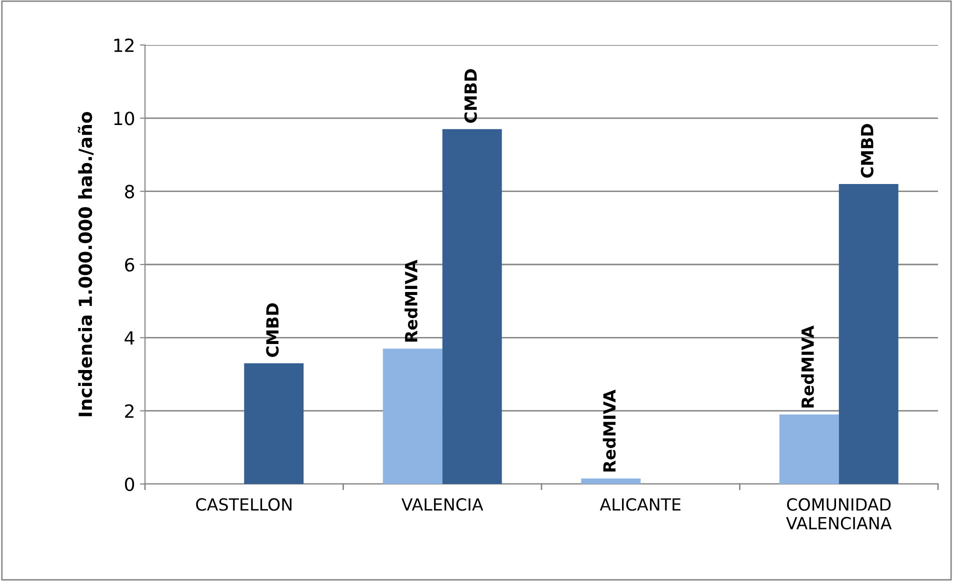  Describe the element at coordinates (129, 338) in the screenshot. I see `y-tick-label: 4` at that location.